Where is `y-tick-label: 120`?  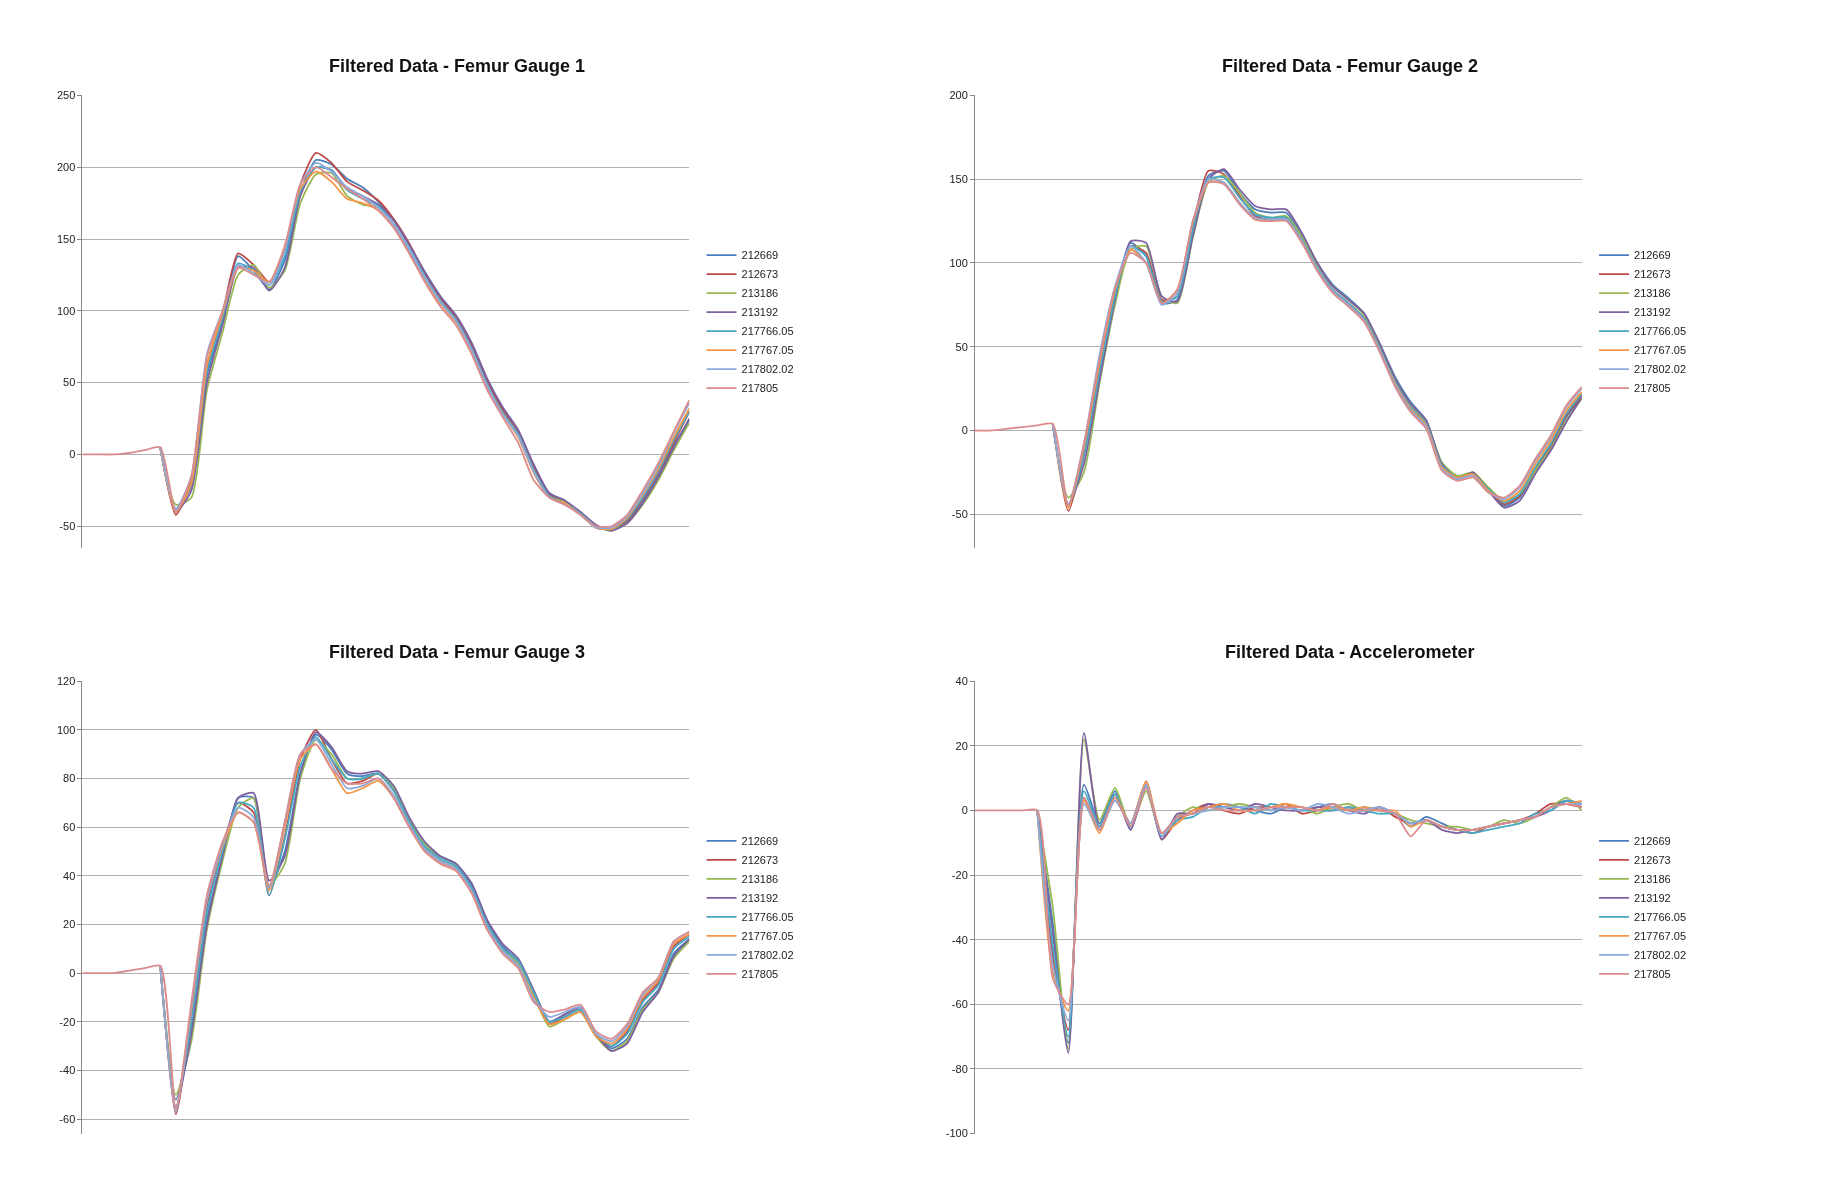
y-tick-label: 120 is located at coordinates (66, 681).